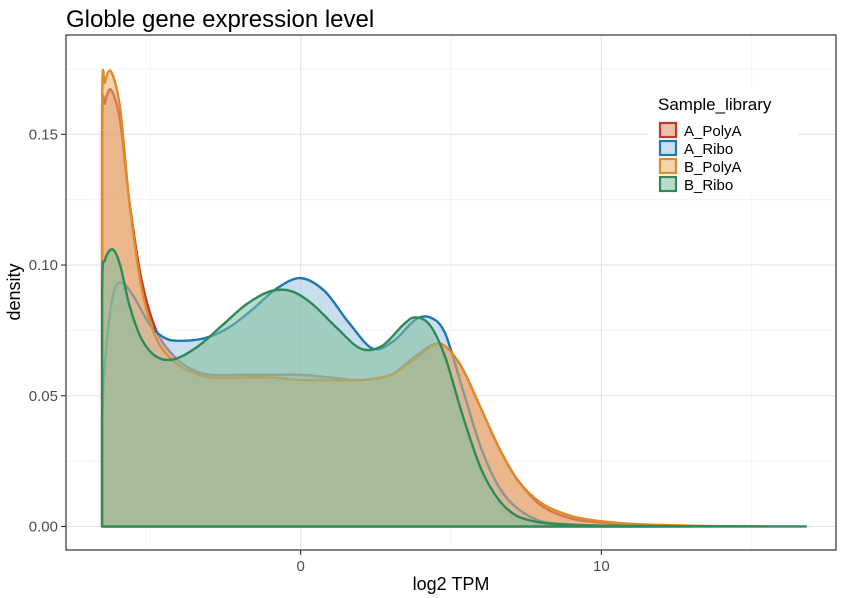 This screenshot has height=598, width=868. What do you see at coordinates (708, 185) in the screenshot?
I see `legend-label: B_Ribo` at bounding box center [708, 185].